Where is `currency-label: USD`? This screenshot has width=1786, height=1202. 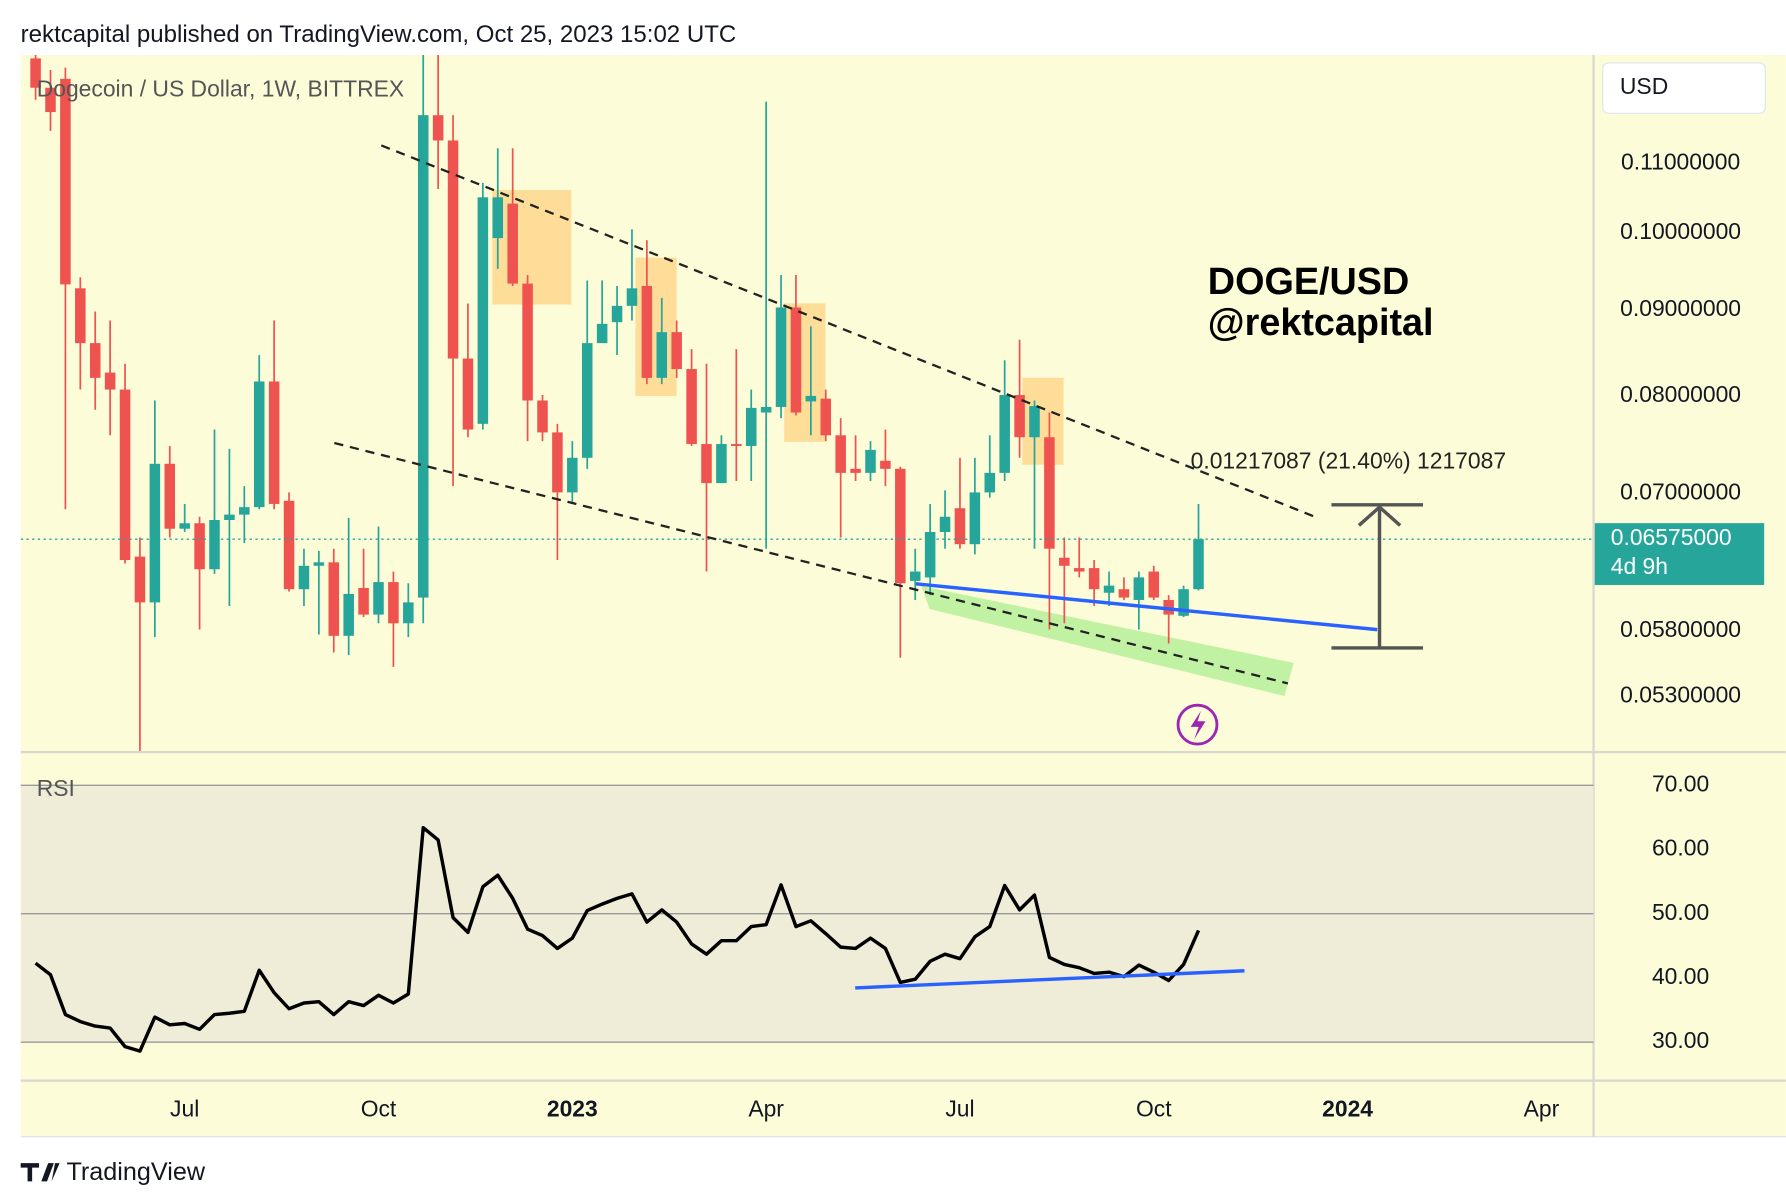
currency-label: USD is located at coordinates (1644, 86).